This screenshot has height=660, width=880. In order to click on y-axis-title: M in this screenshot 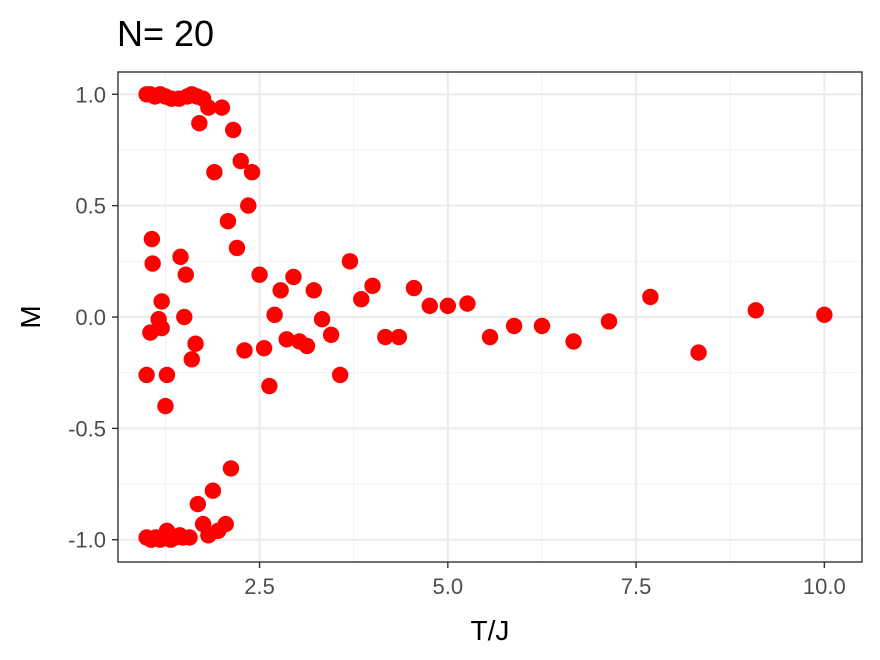, I will do `click(30, 316)`.